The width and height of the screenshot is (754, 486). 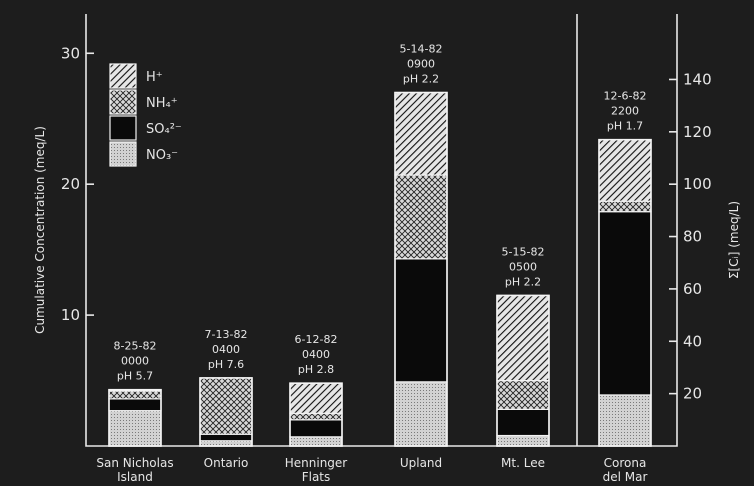 I want to click on category-label: Mt. Lee, so click(x=523, y=463).